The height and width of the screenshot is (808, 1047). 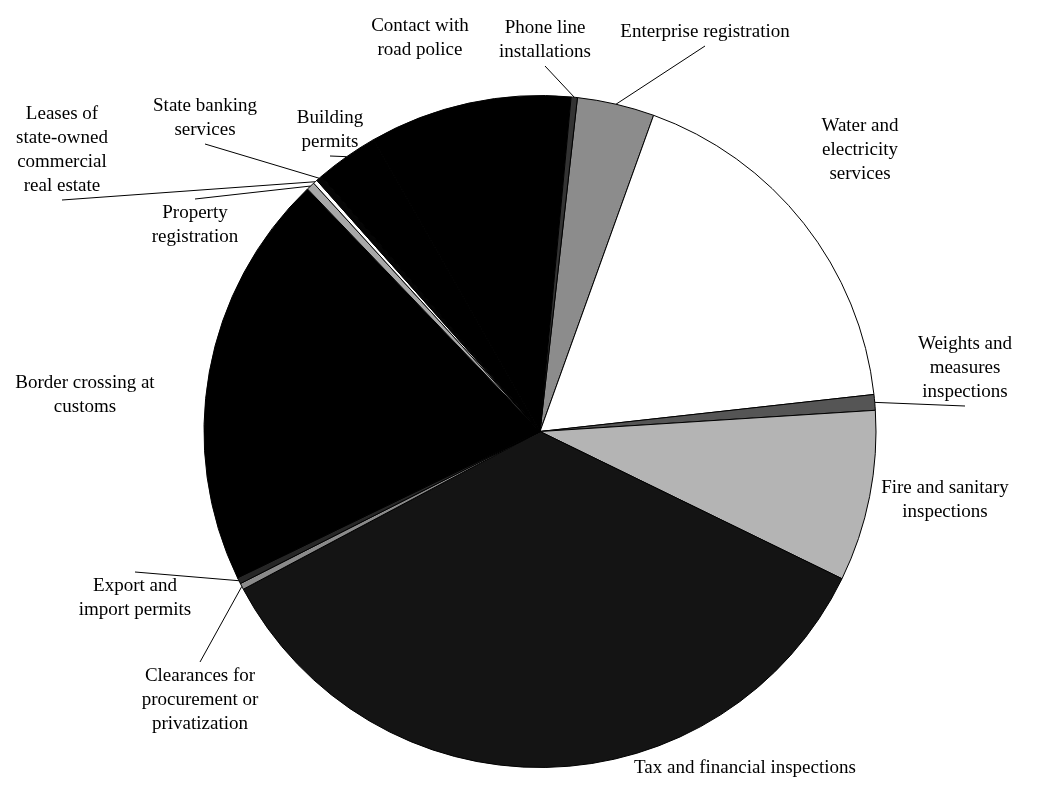 What do you see at coordinates (860, 148) in the screenshot?
I see `slice-label: Water and electricity services` at bounding box center [860, 148].